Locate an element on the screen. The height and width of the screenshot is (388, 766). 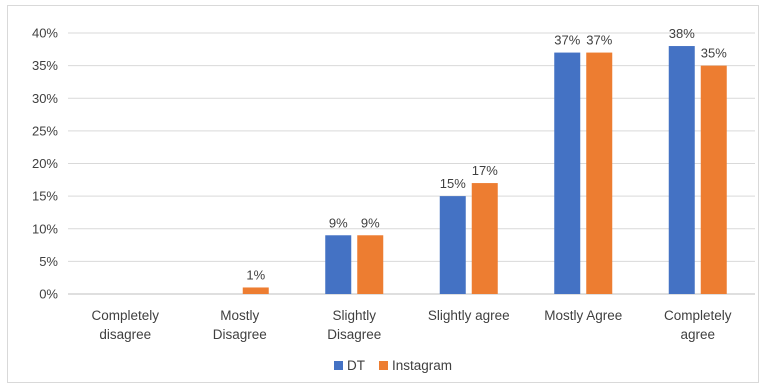
x-tick-label: Slightly is located at coordinates (354, 315).